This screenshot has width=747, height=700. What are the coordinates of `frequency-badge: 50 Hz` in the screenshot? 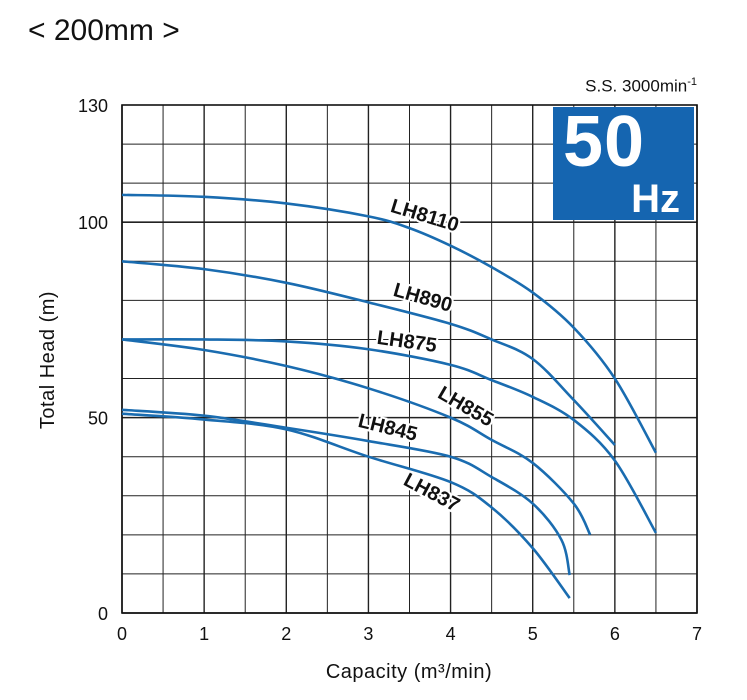 It's located at (623, 161).